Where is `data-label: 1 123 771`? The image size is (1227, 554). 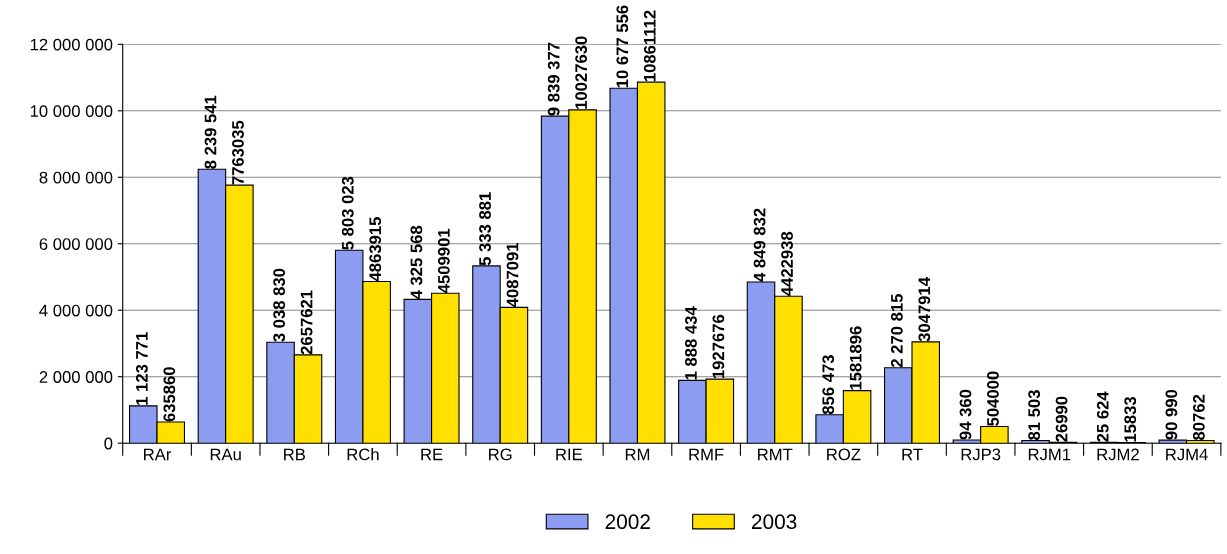
data-label: 1 123 771 is located at coordinates (141, 368).